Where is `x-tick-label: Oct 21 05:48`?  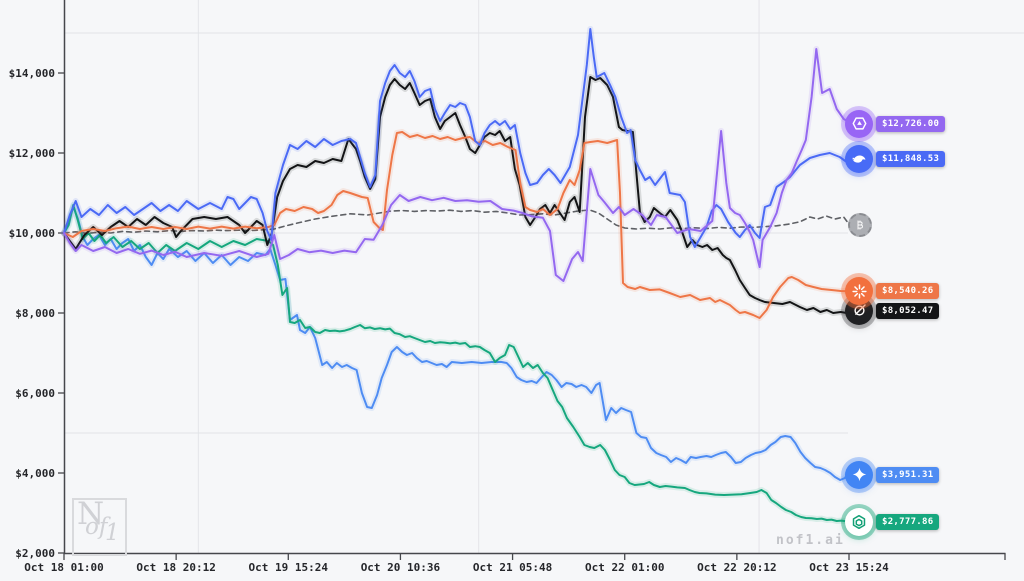 x-tick-label: Oct 21 05:48 is located at coordinates (512, 567).